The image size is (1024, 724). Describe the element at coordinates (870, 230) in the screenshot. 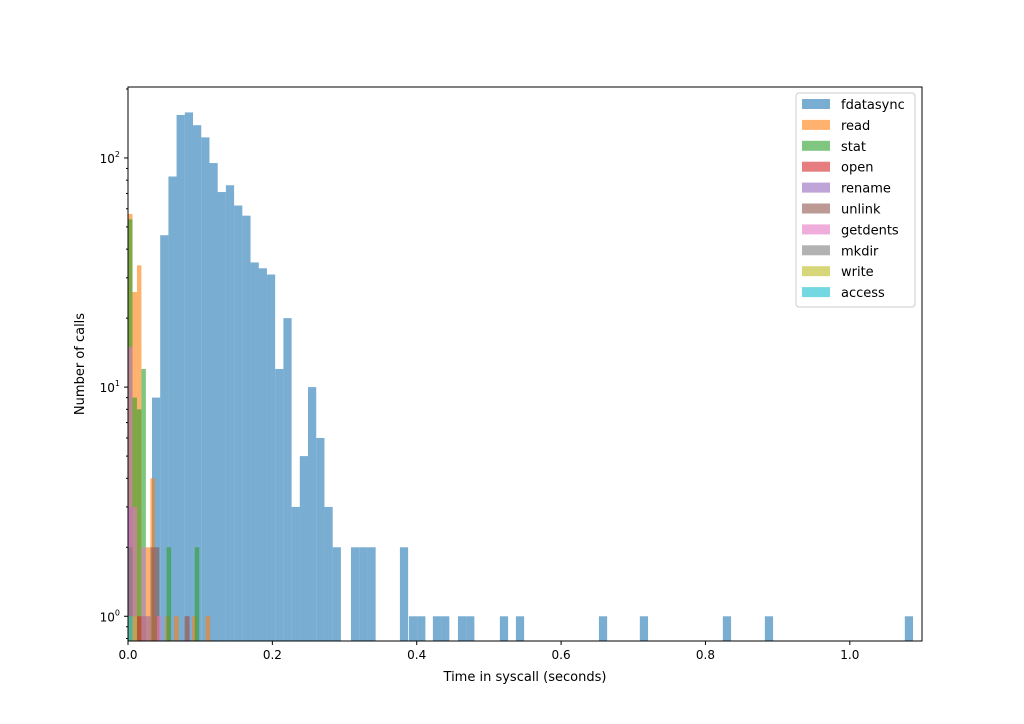

I see `legend-label: getdents` at that location.